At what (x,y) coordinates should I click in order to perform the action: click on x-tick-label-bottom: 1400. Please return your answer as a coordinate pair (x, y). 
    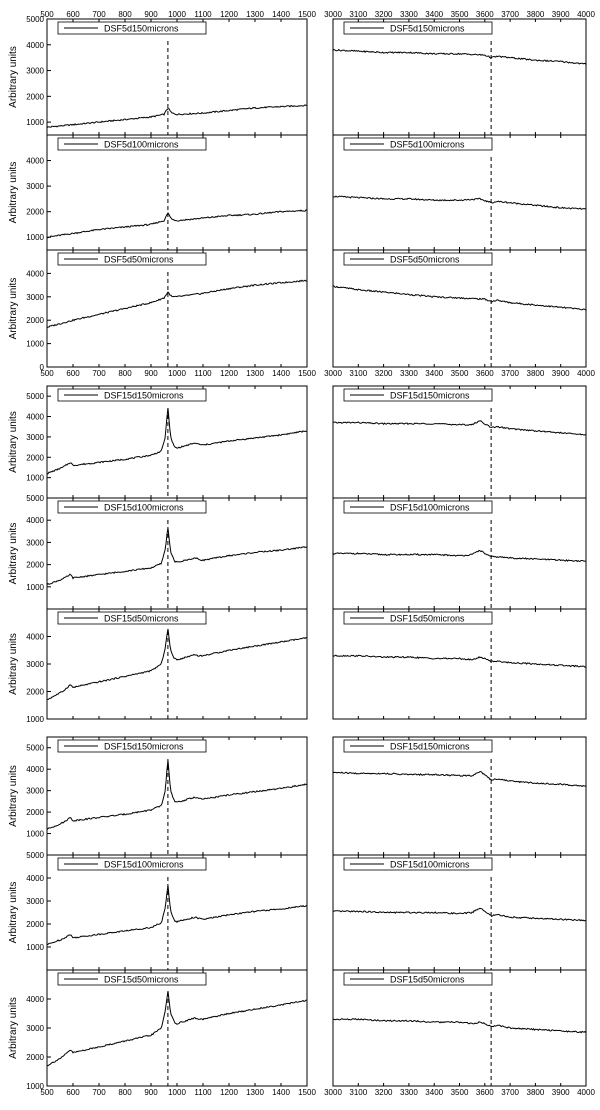
    Looking at the image, I should click on (281, 1092).